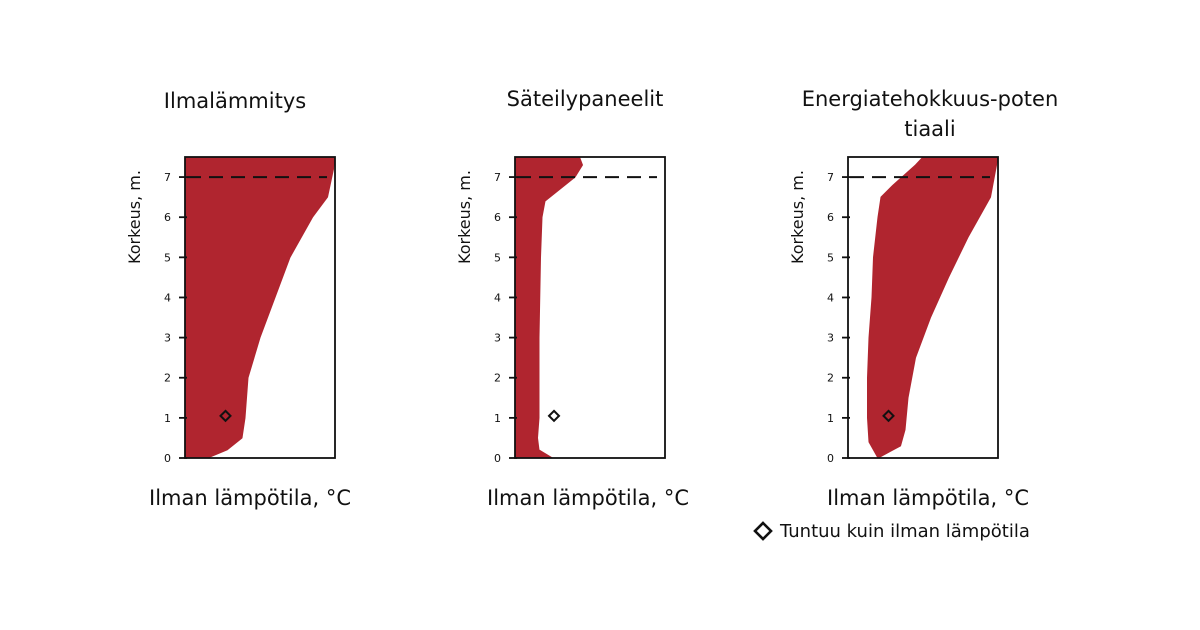 The height and width of the screenshot is (630, 1200). I want to click on legend-label: Tuntuu kuin ilman lämpötila, so click(905, 531).